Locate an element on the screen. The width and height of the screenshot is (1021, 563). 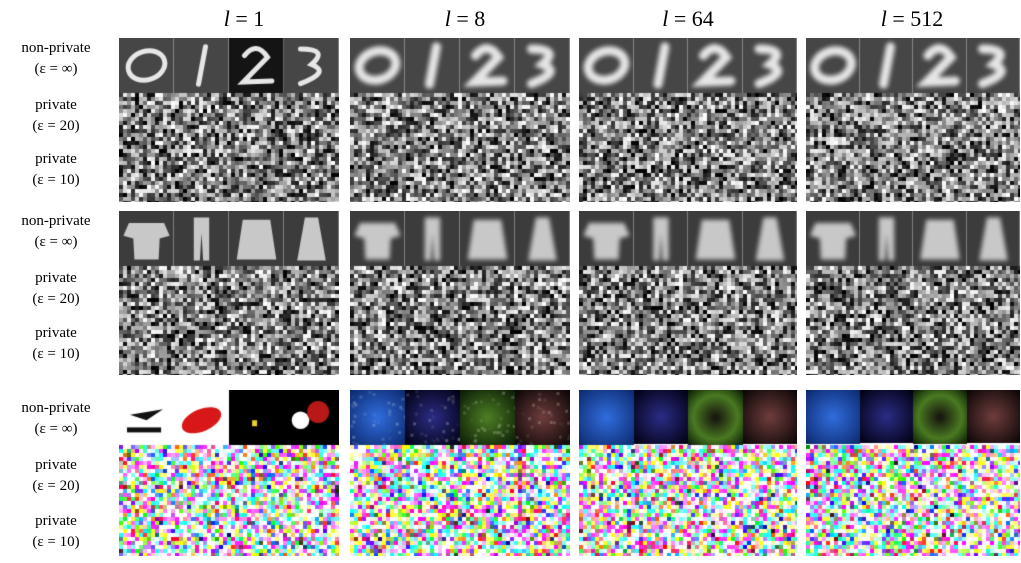
column-val: 64 is located at coordinates (702, 18).